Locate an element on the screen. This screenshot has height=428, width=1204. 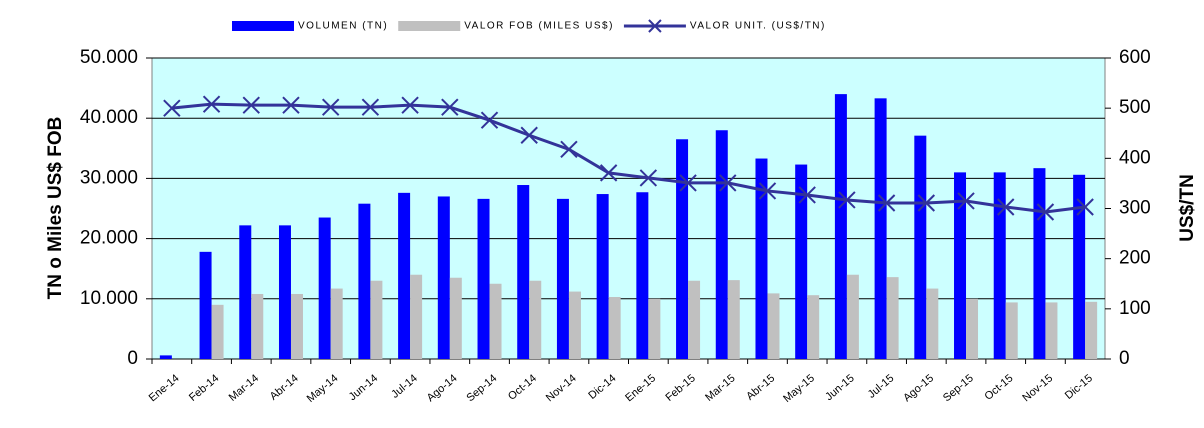
y2-tick-label: 400 is located at coordinates (1135, 157).